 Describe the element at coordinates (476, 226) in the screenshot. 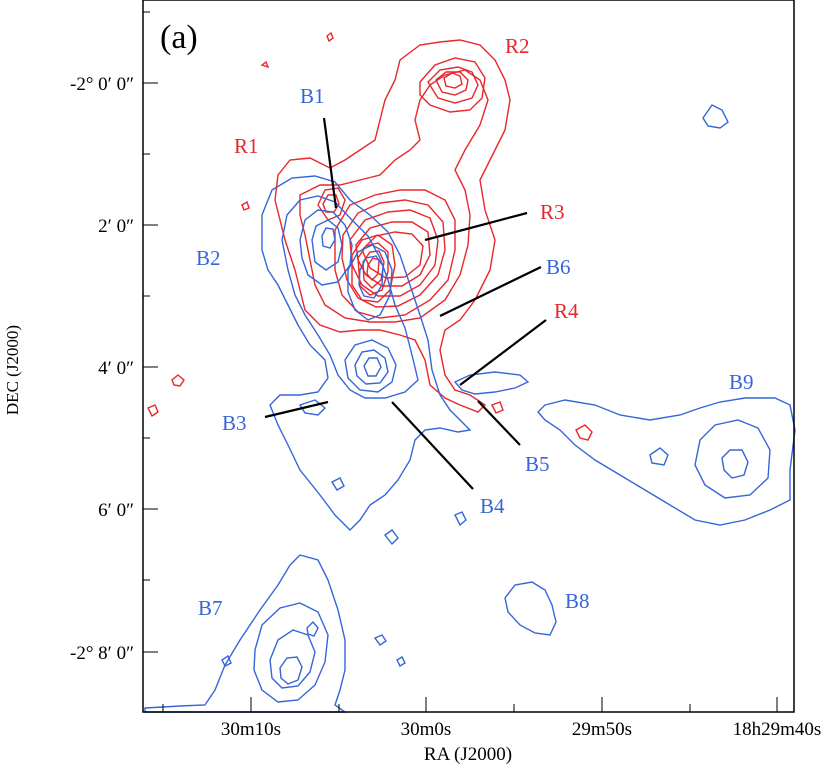

I see `leader-R3` at that location.